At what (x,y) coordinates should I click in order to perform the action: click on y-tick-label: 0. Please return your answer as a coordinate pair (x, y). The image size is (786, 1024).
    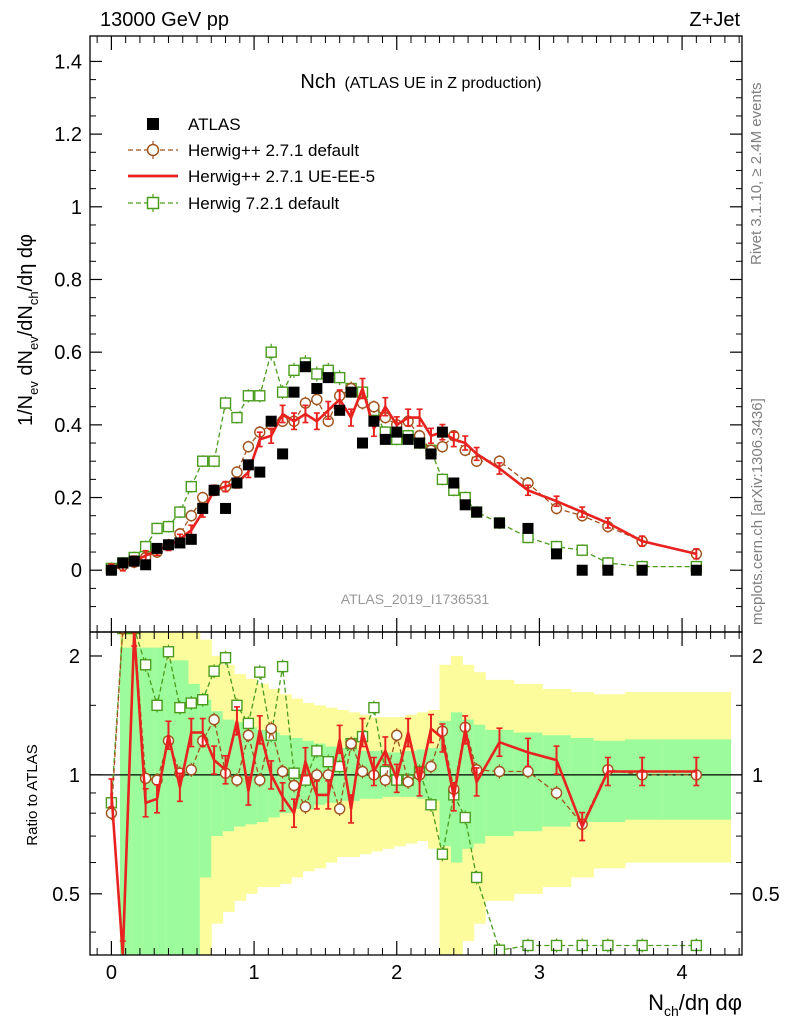
    Looking at the image, I should click on (76, 571).